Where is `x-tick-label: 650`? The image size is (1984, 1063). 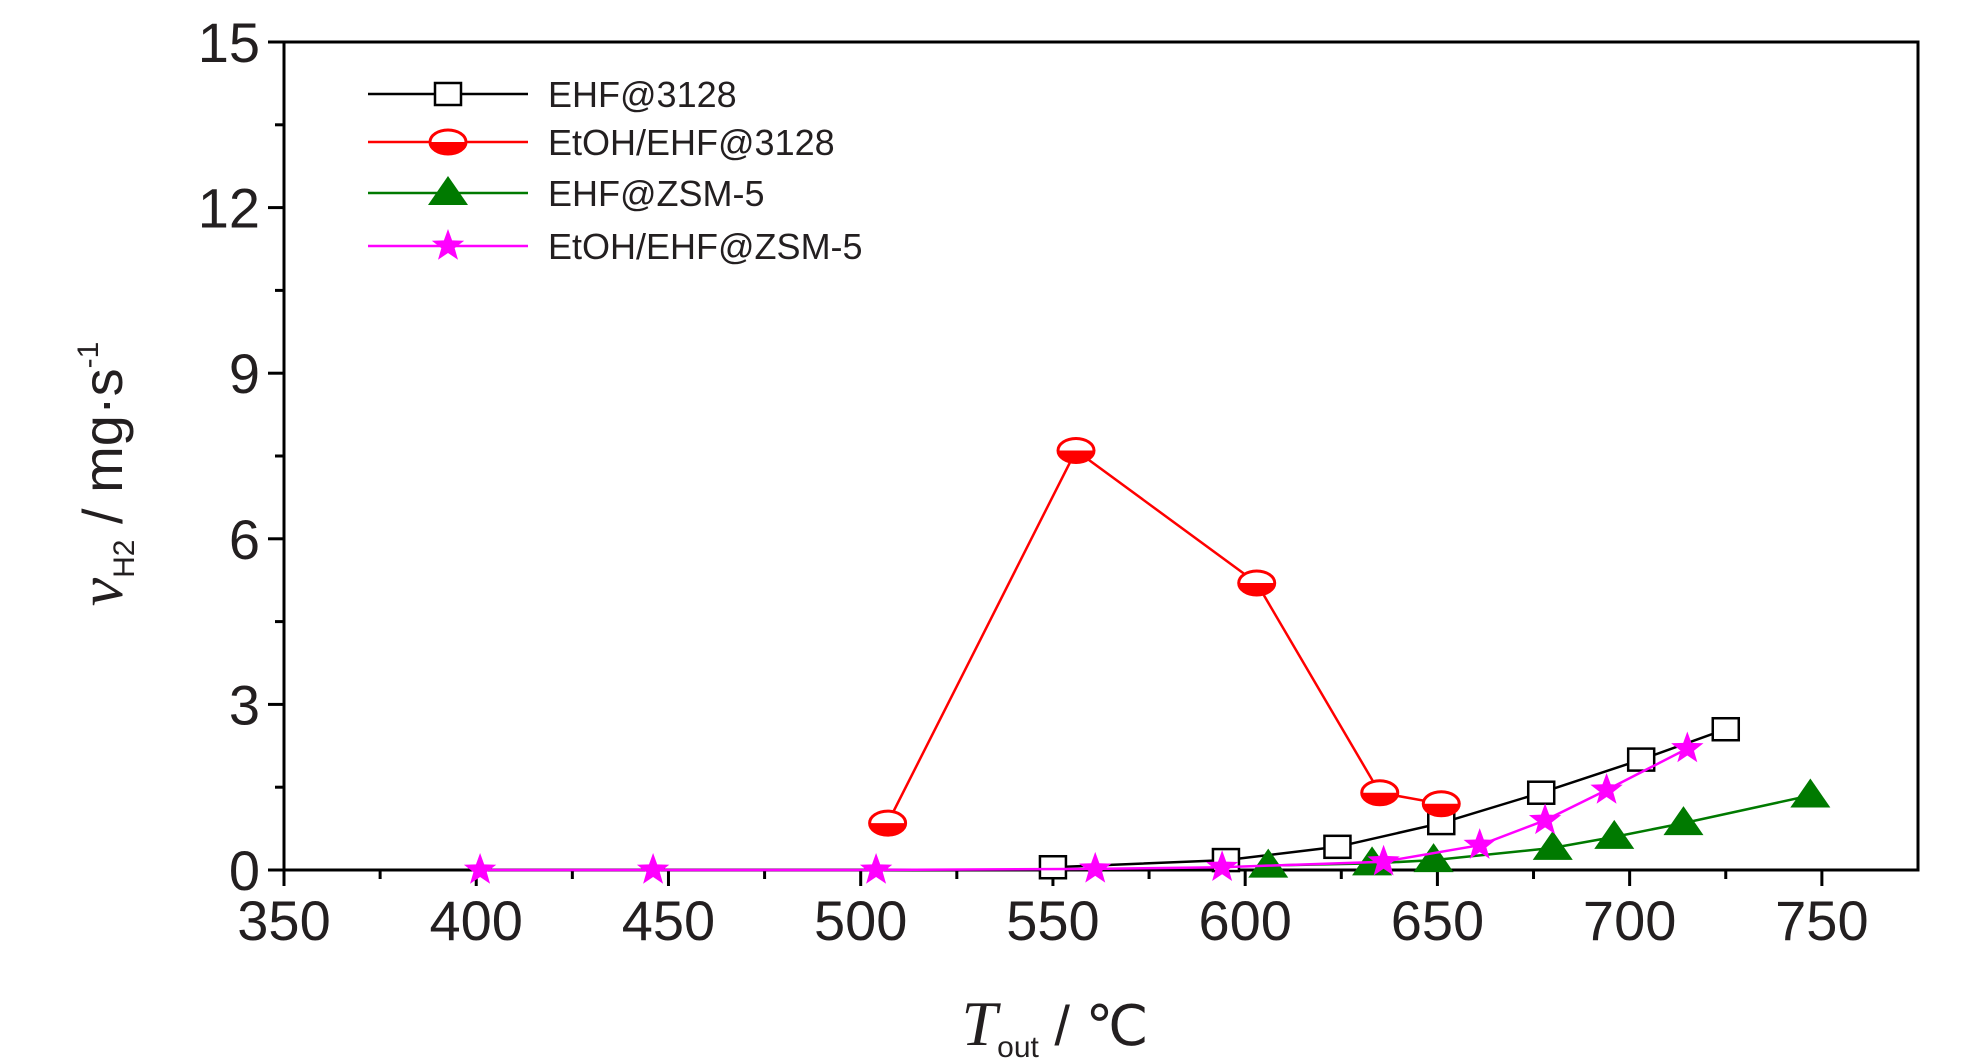
x-tick-label: 650 is located at coordinates (1437, 920).